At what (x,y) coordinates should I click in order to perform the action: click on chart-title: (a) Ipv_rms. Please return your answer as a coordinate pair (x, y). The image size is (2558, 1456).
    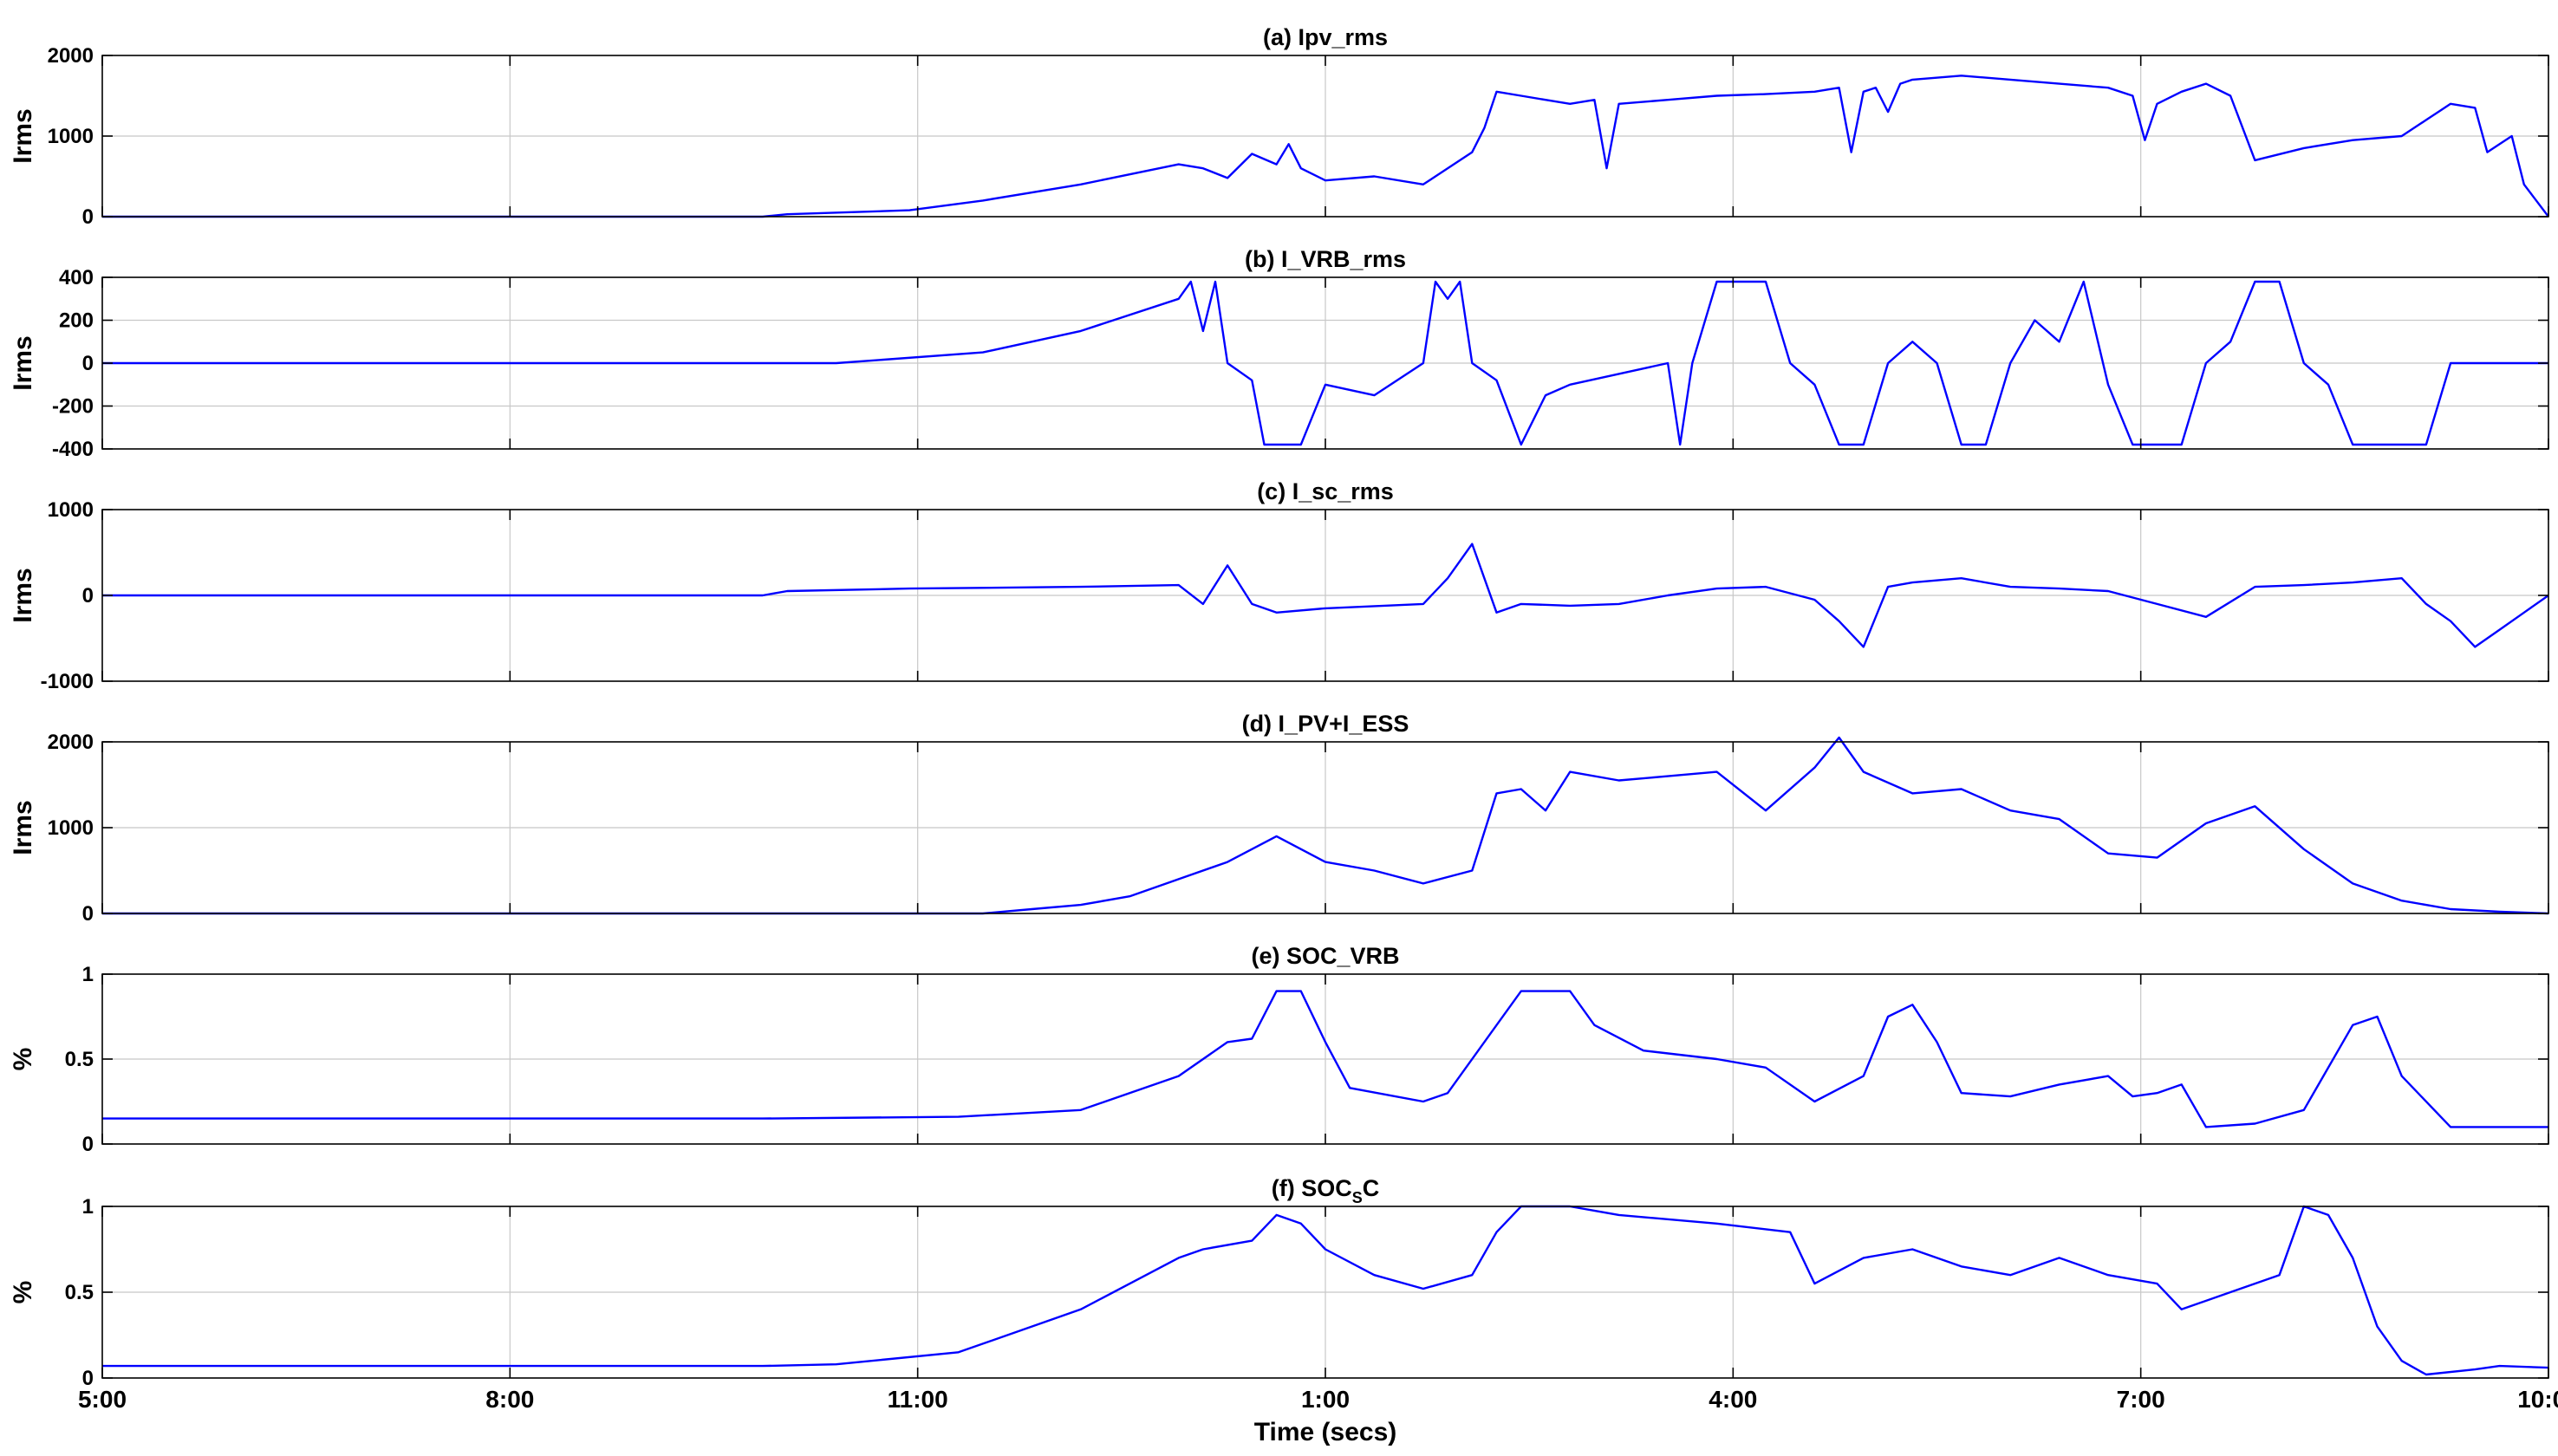
    Looking at the image, I should click on (1325, 37).